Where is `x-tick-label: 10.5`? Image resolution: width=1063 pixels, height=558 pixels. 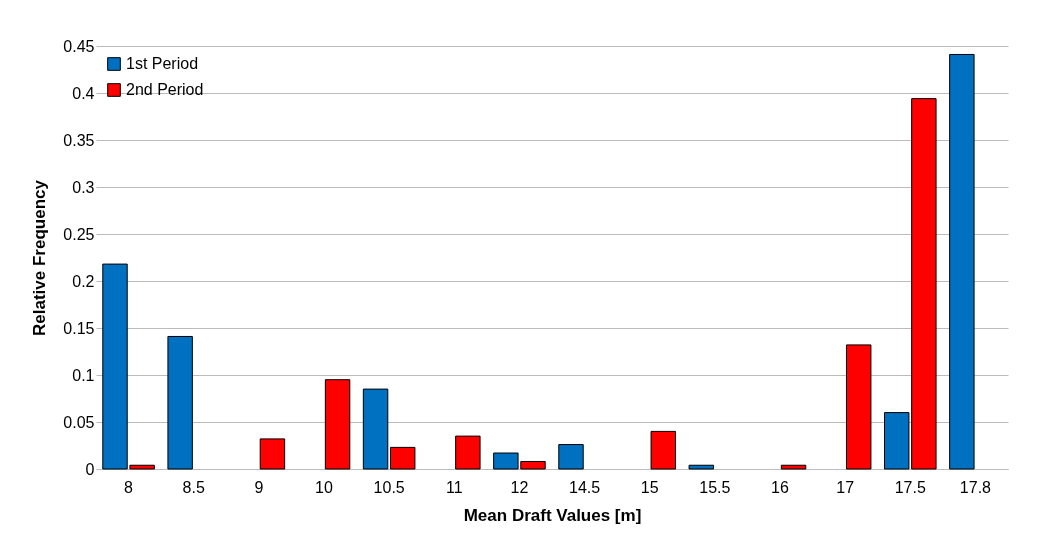
x-tick-label: 10.5 is located at coordinates (389, 487).